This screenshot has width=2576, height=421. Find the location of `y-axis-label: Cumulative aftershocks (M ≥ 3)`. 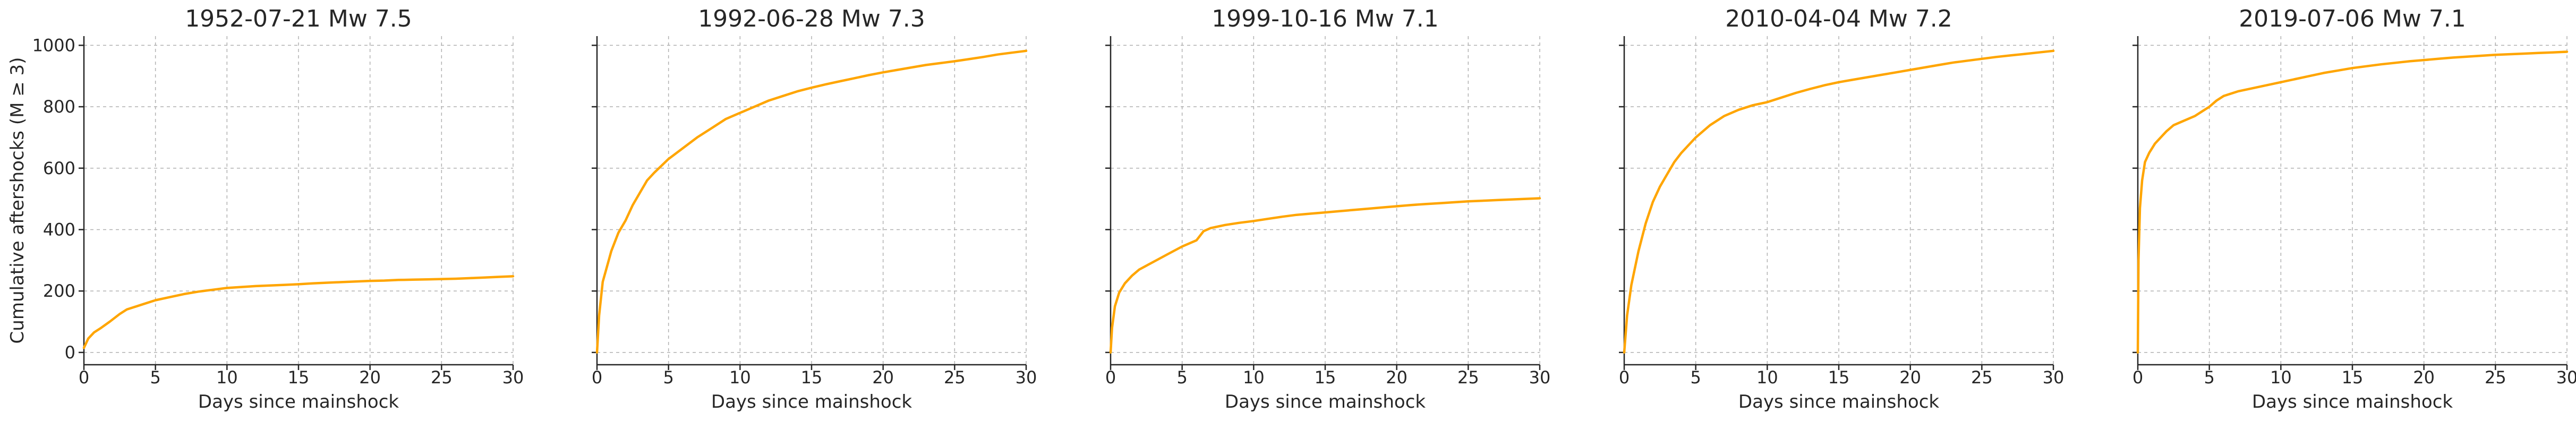

y-axis-label: Cumulative aftershocks (M ≥ 3) is located at coordinates (17, 200).